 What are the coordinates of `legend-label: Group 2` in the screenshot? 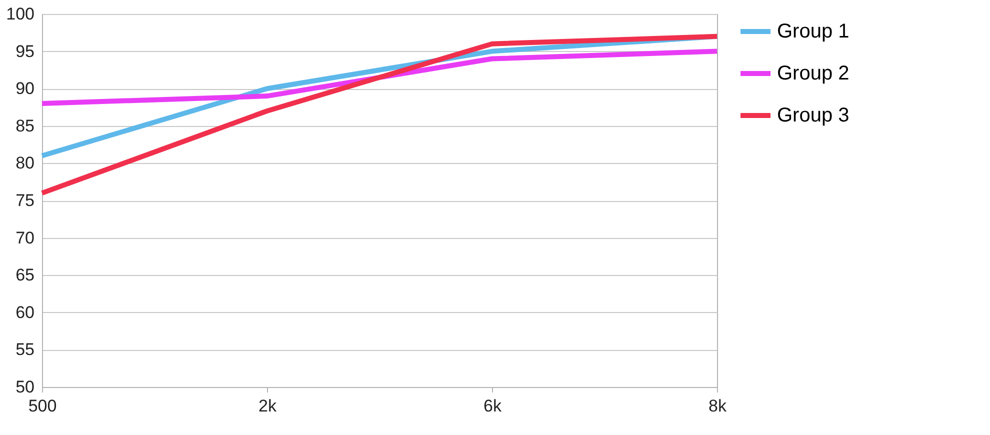 It's located at (813, 73).